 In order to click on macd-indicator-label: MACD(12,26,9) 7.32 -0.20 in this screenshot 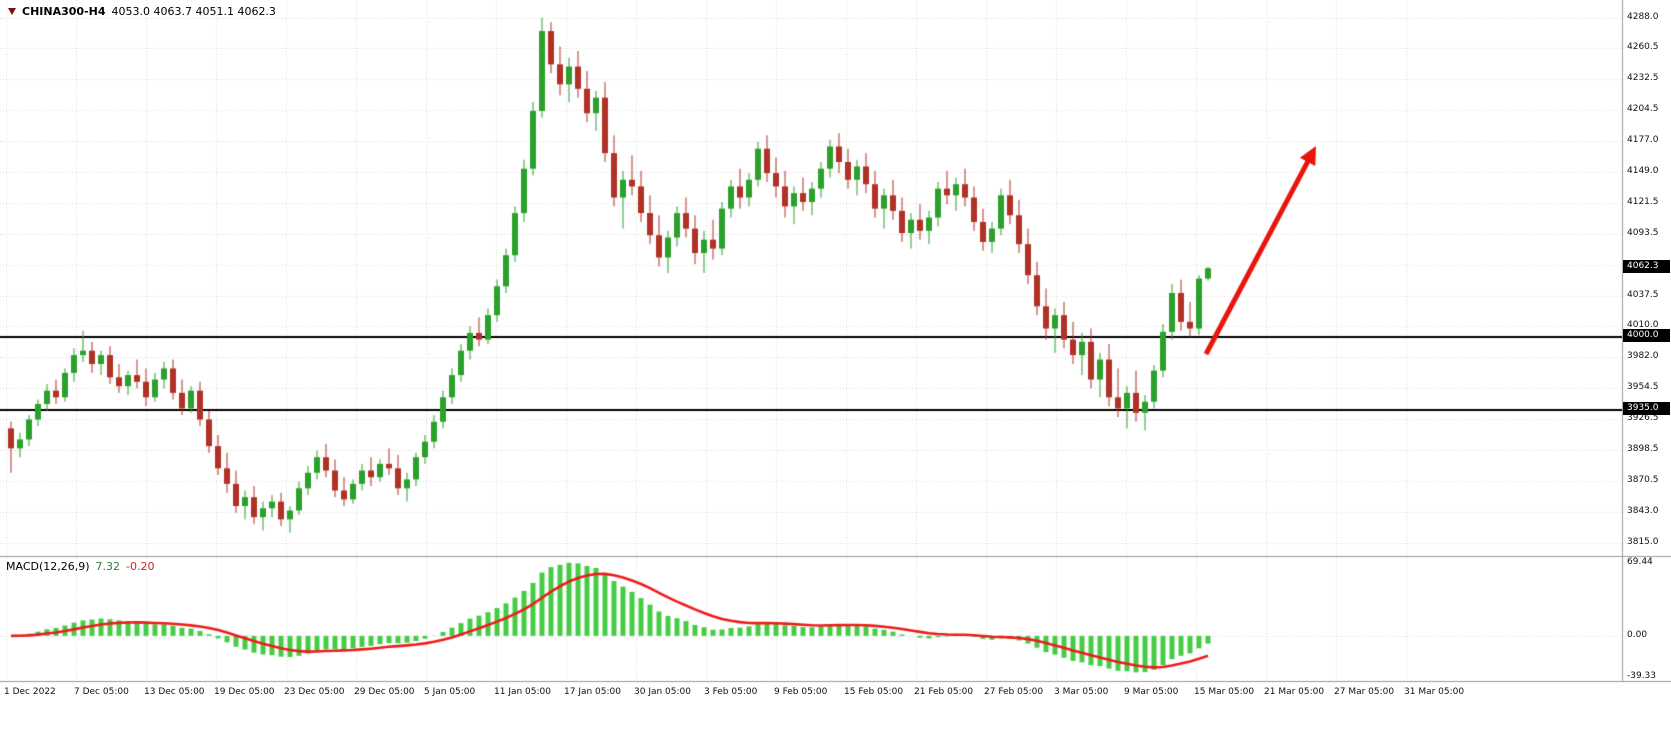, I will do `click(80, 566)`.